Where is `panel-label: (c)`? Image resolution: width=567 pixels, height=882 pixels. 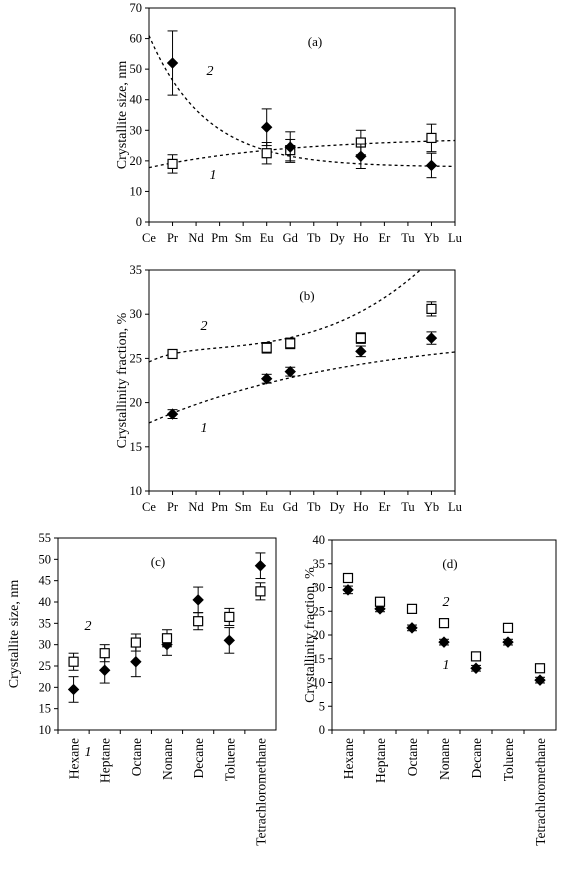 panel-label: (c) is located at coordinates (158, 561).